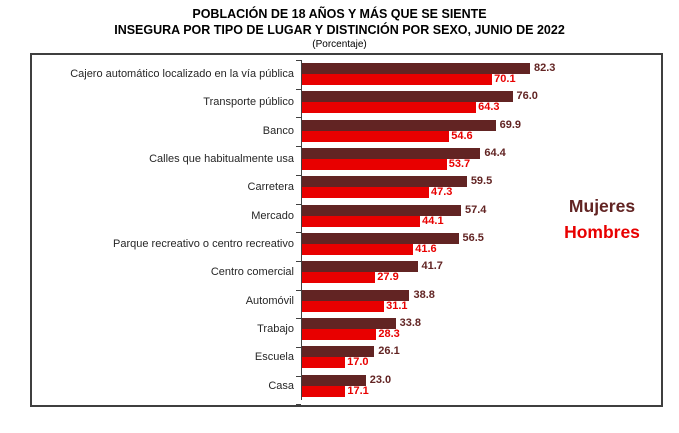  Describe the element at coordinates (275, 329) in the screenshot. I see `category-label: Trabajo` at that location.